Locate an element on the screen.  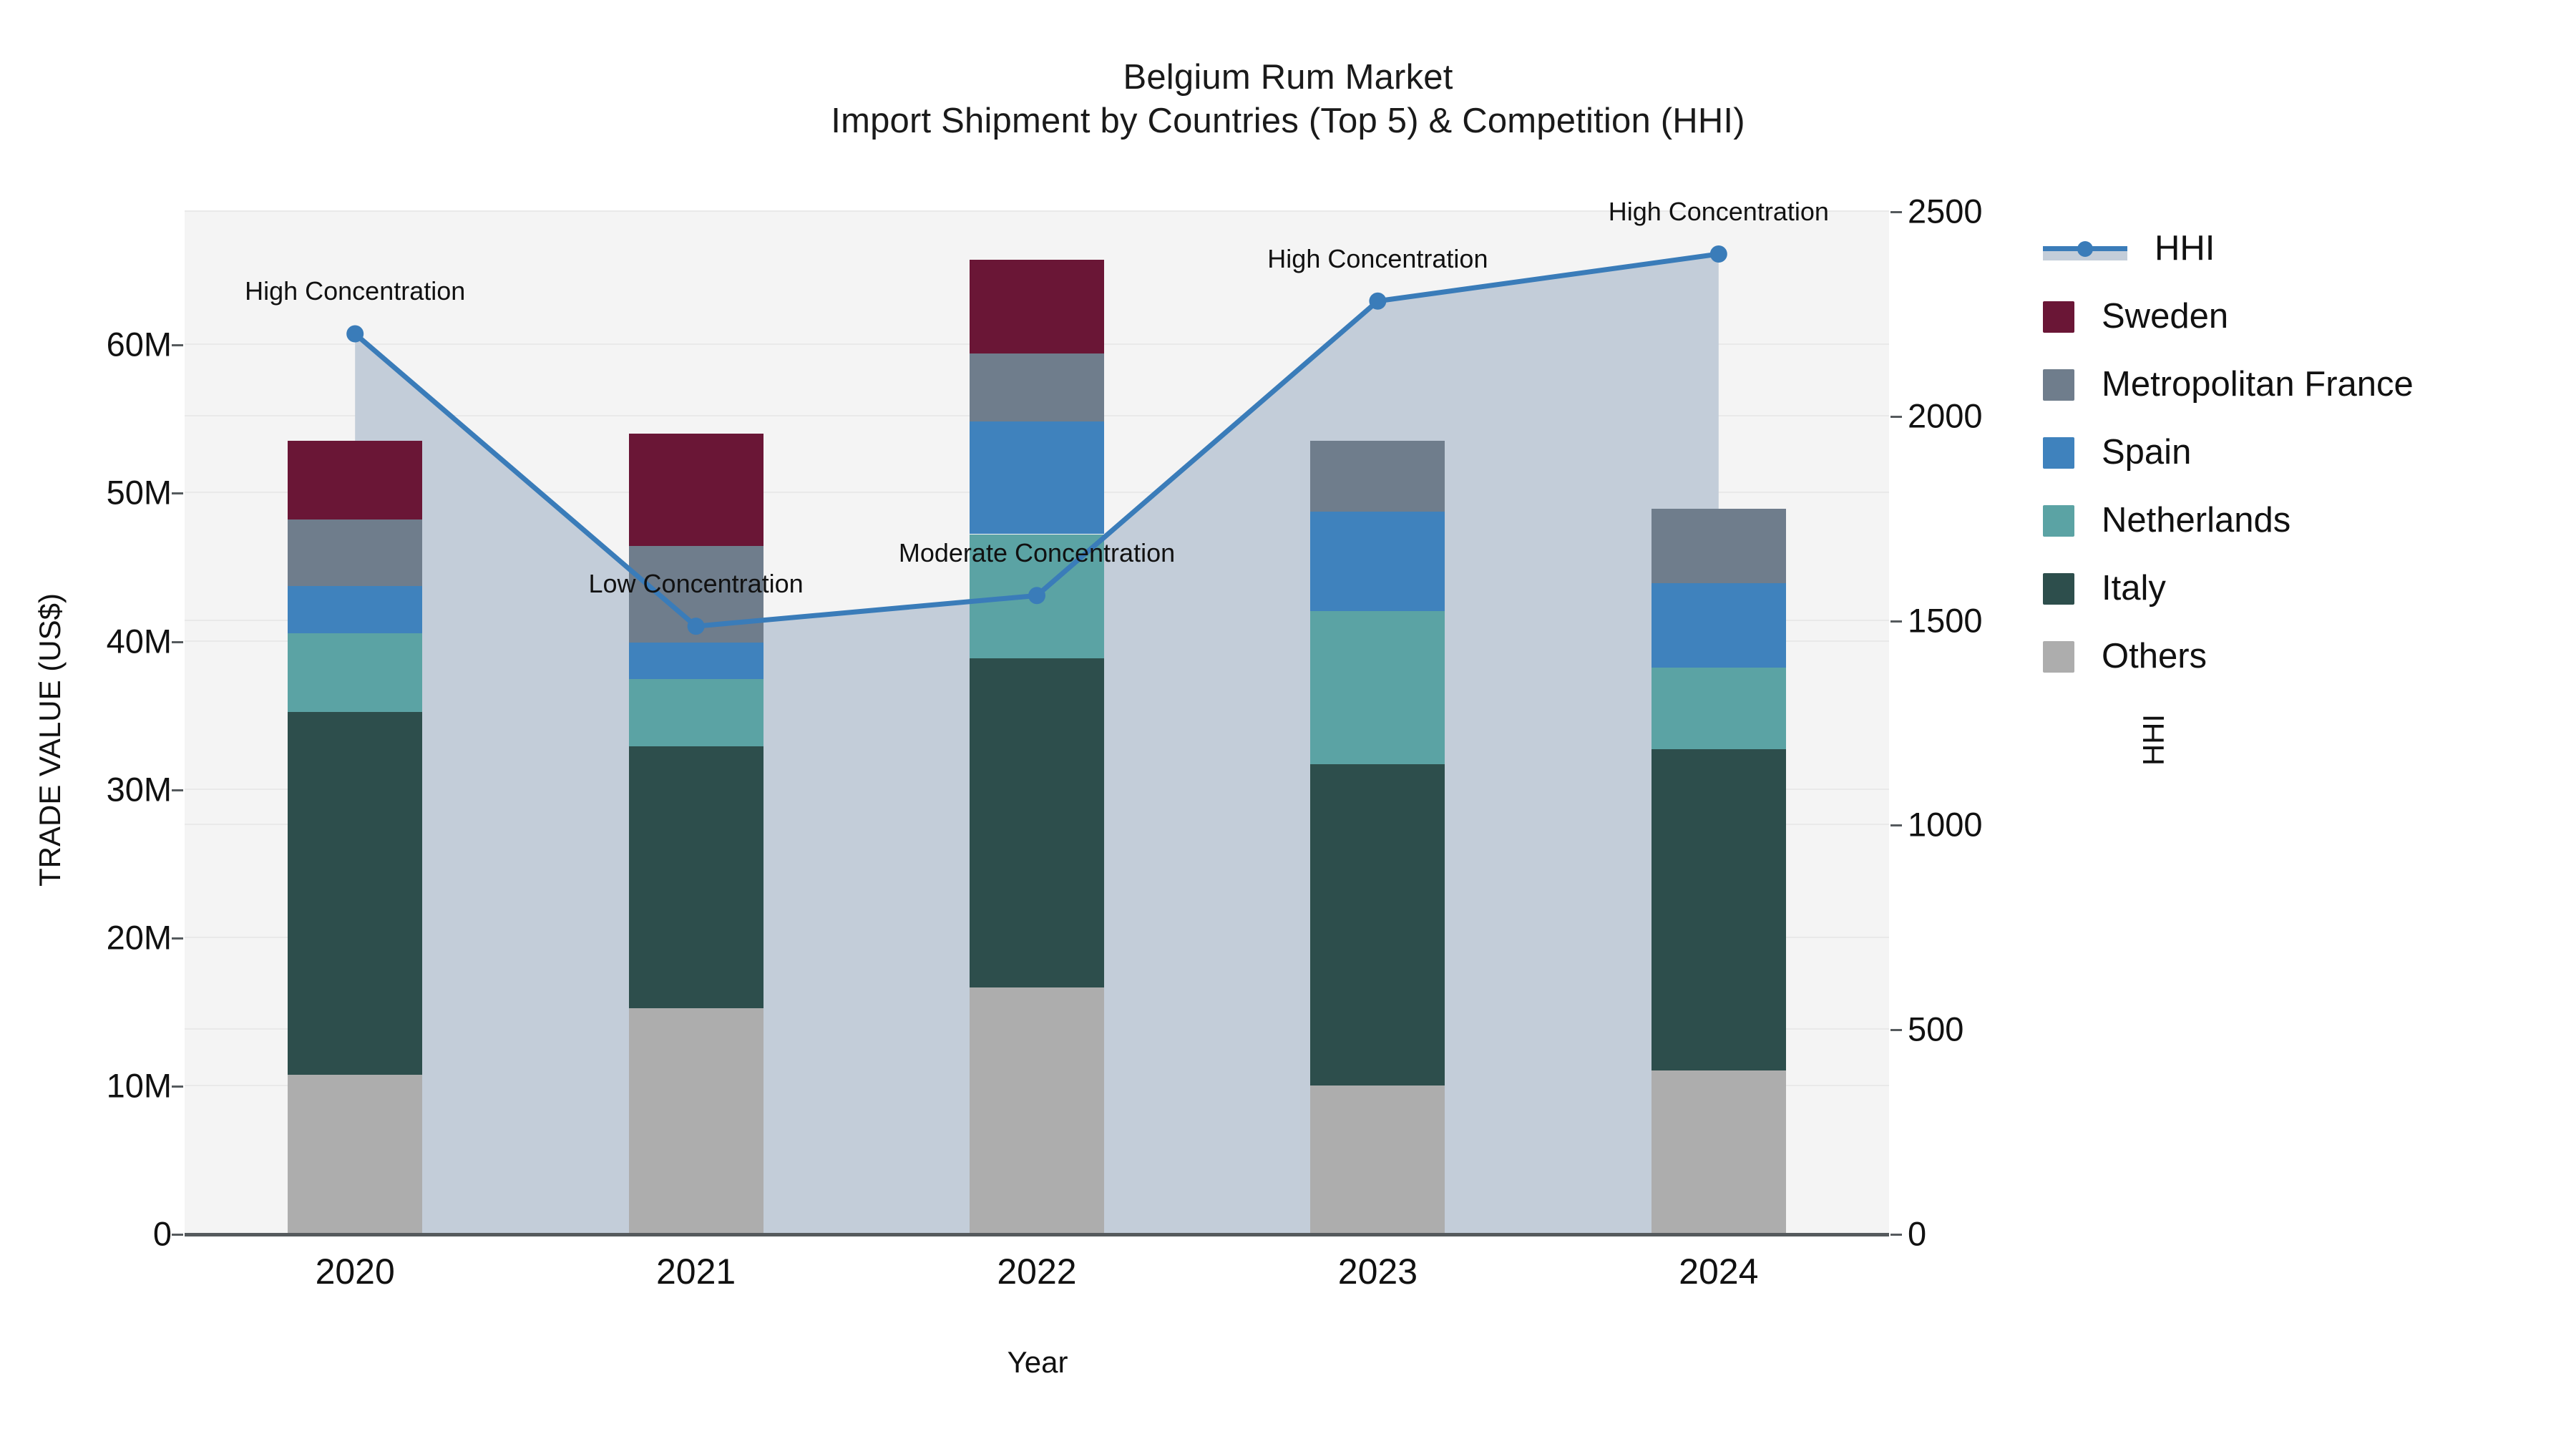
y-axis-tick-label: 30M is located at coordinates (139, 789).